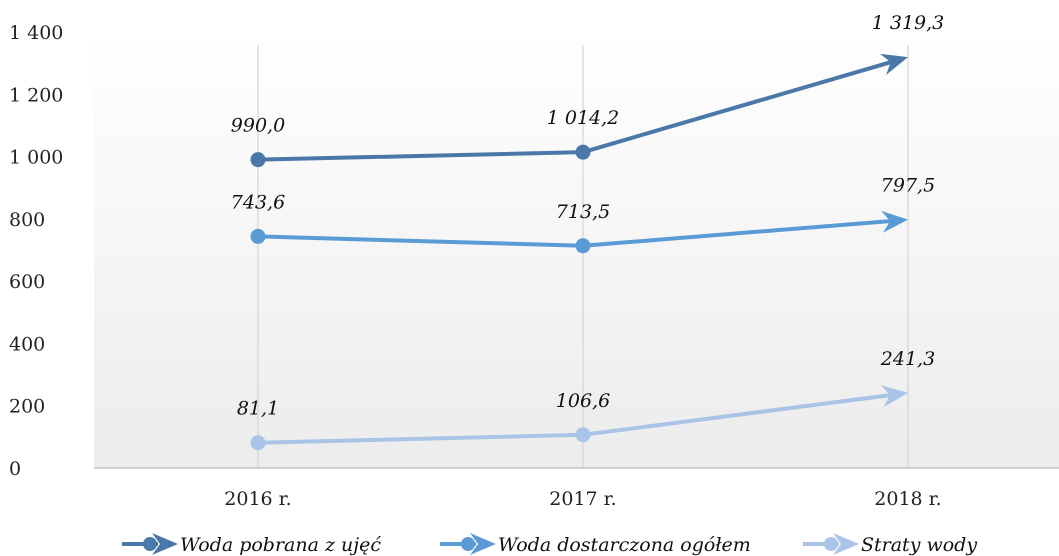  I want to click on data-label: 106,6, so click(583, 401).